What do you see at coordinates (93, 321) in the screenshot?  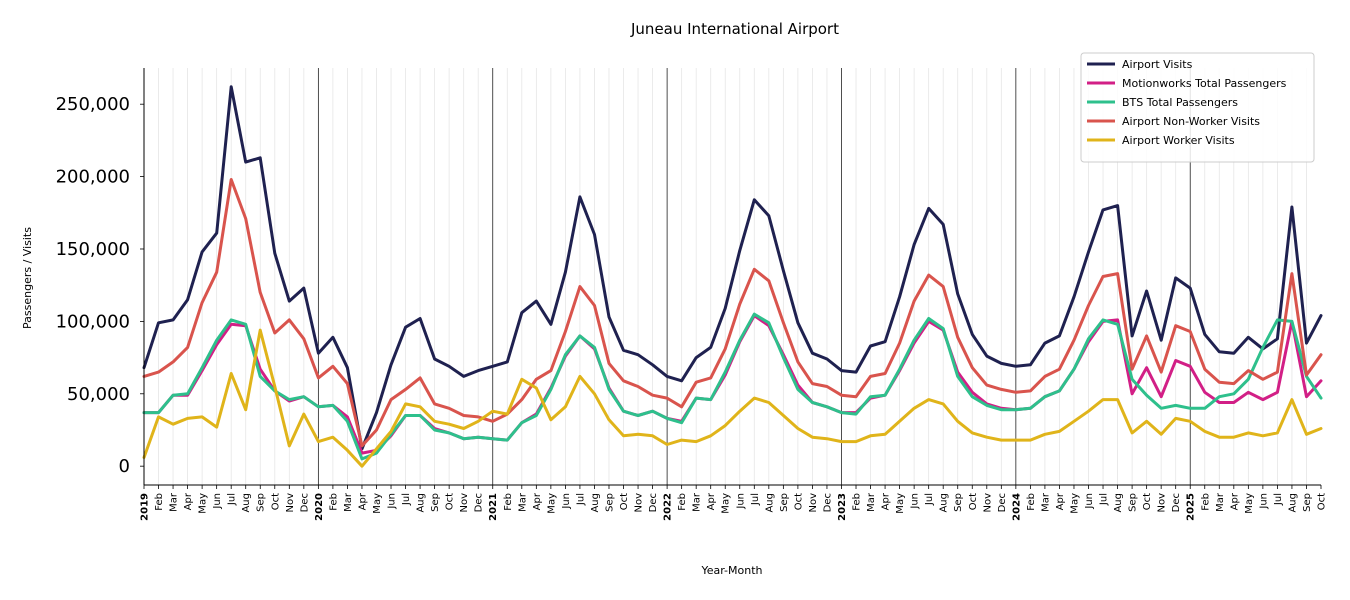 I see `y-tick-label: 100,000` at bounding box center [93, 321].